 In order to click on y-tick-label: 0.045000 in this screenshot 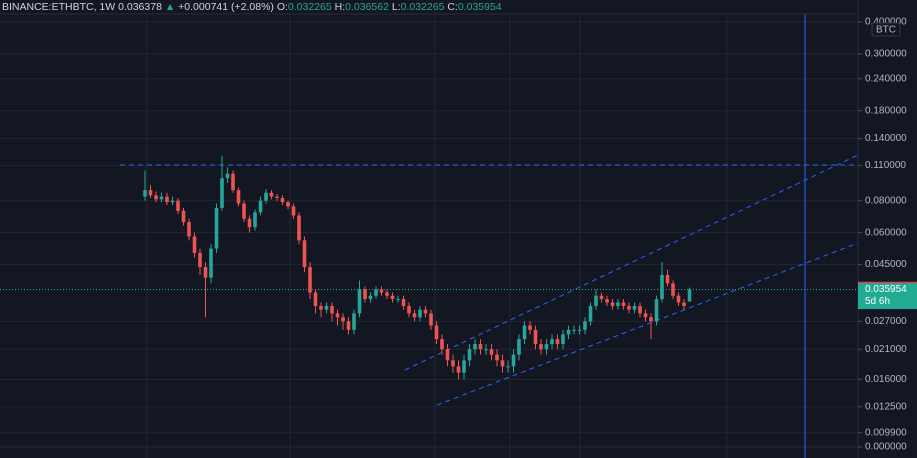, I will do `click(886, 264)`.